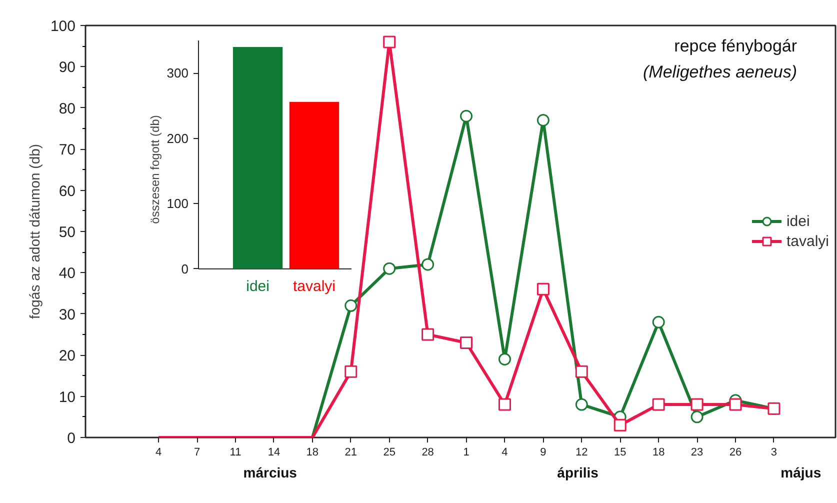 The width and height of the screenshot is (837, 503). What do you see at coordinates (774, 452) in the screenshot?
I see `x-tick-label: 3` at bounding box center [774, 452].